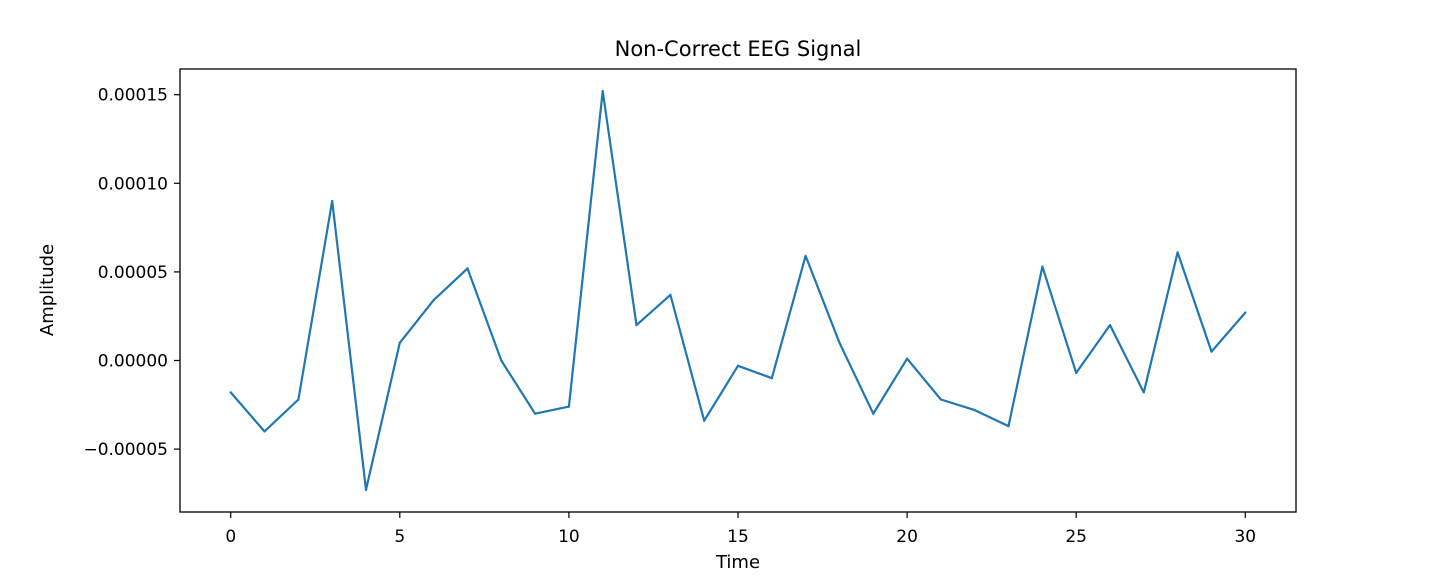 This screenshot has width=1440, height=576. What do you see at coordinates (133, 184) in the screenshot?
I see `y-tick-label: 0.00010` at bounding box center [133, 184].